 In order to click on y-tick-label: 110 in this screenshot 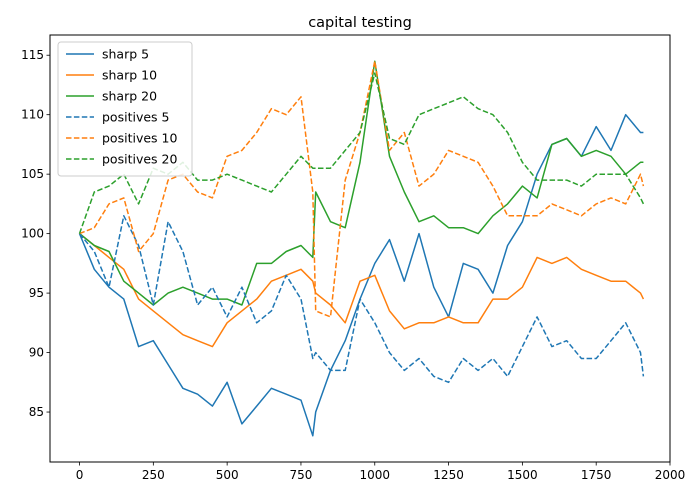, I will do `click(32, 115)`.